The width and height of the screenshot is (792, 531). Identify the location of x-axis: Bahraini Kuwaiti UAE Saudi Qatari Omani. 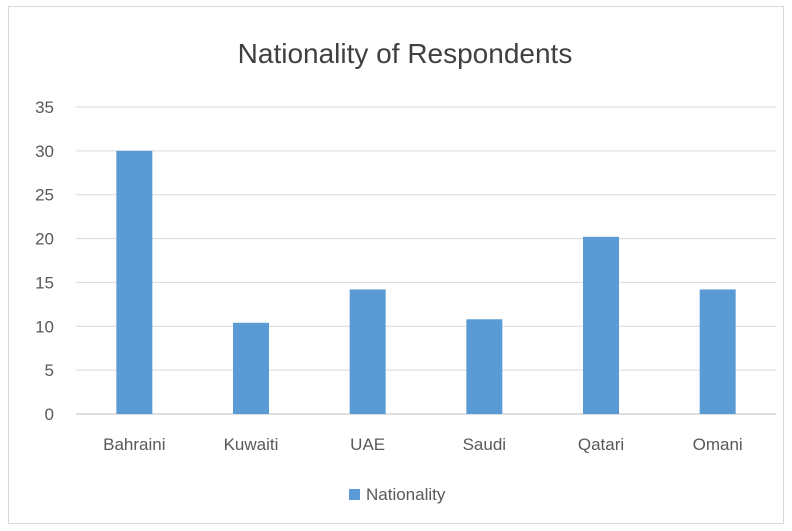
(423, 444).